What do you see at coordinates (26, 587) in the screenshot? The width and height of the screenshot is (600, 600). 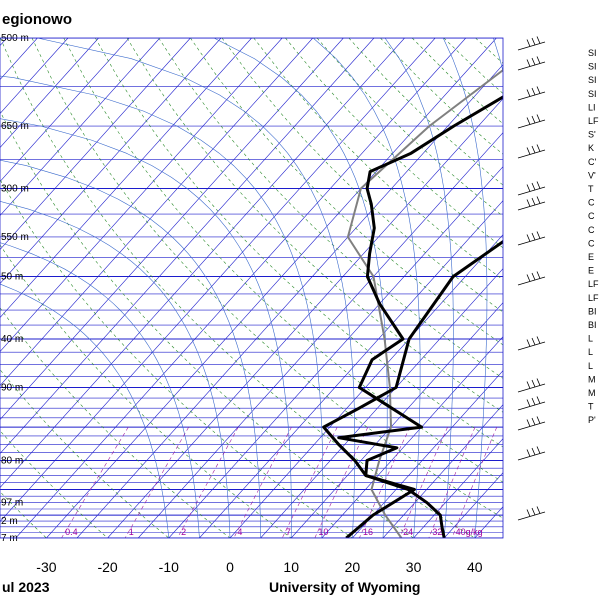 I see `date-caption: ul 2023` at bounding box center [26, 587].